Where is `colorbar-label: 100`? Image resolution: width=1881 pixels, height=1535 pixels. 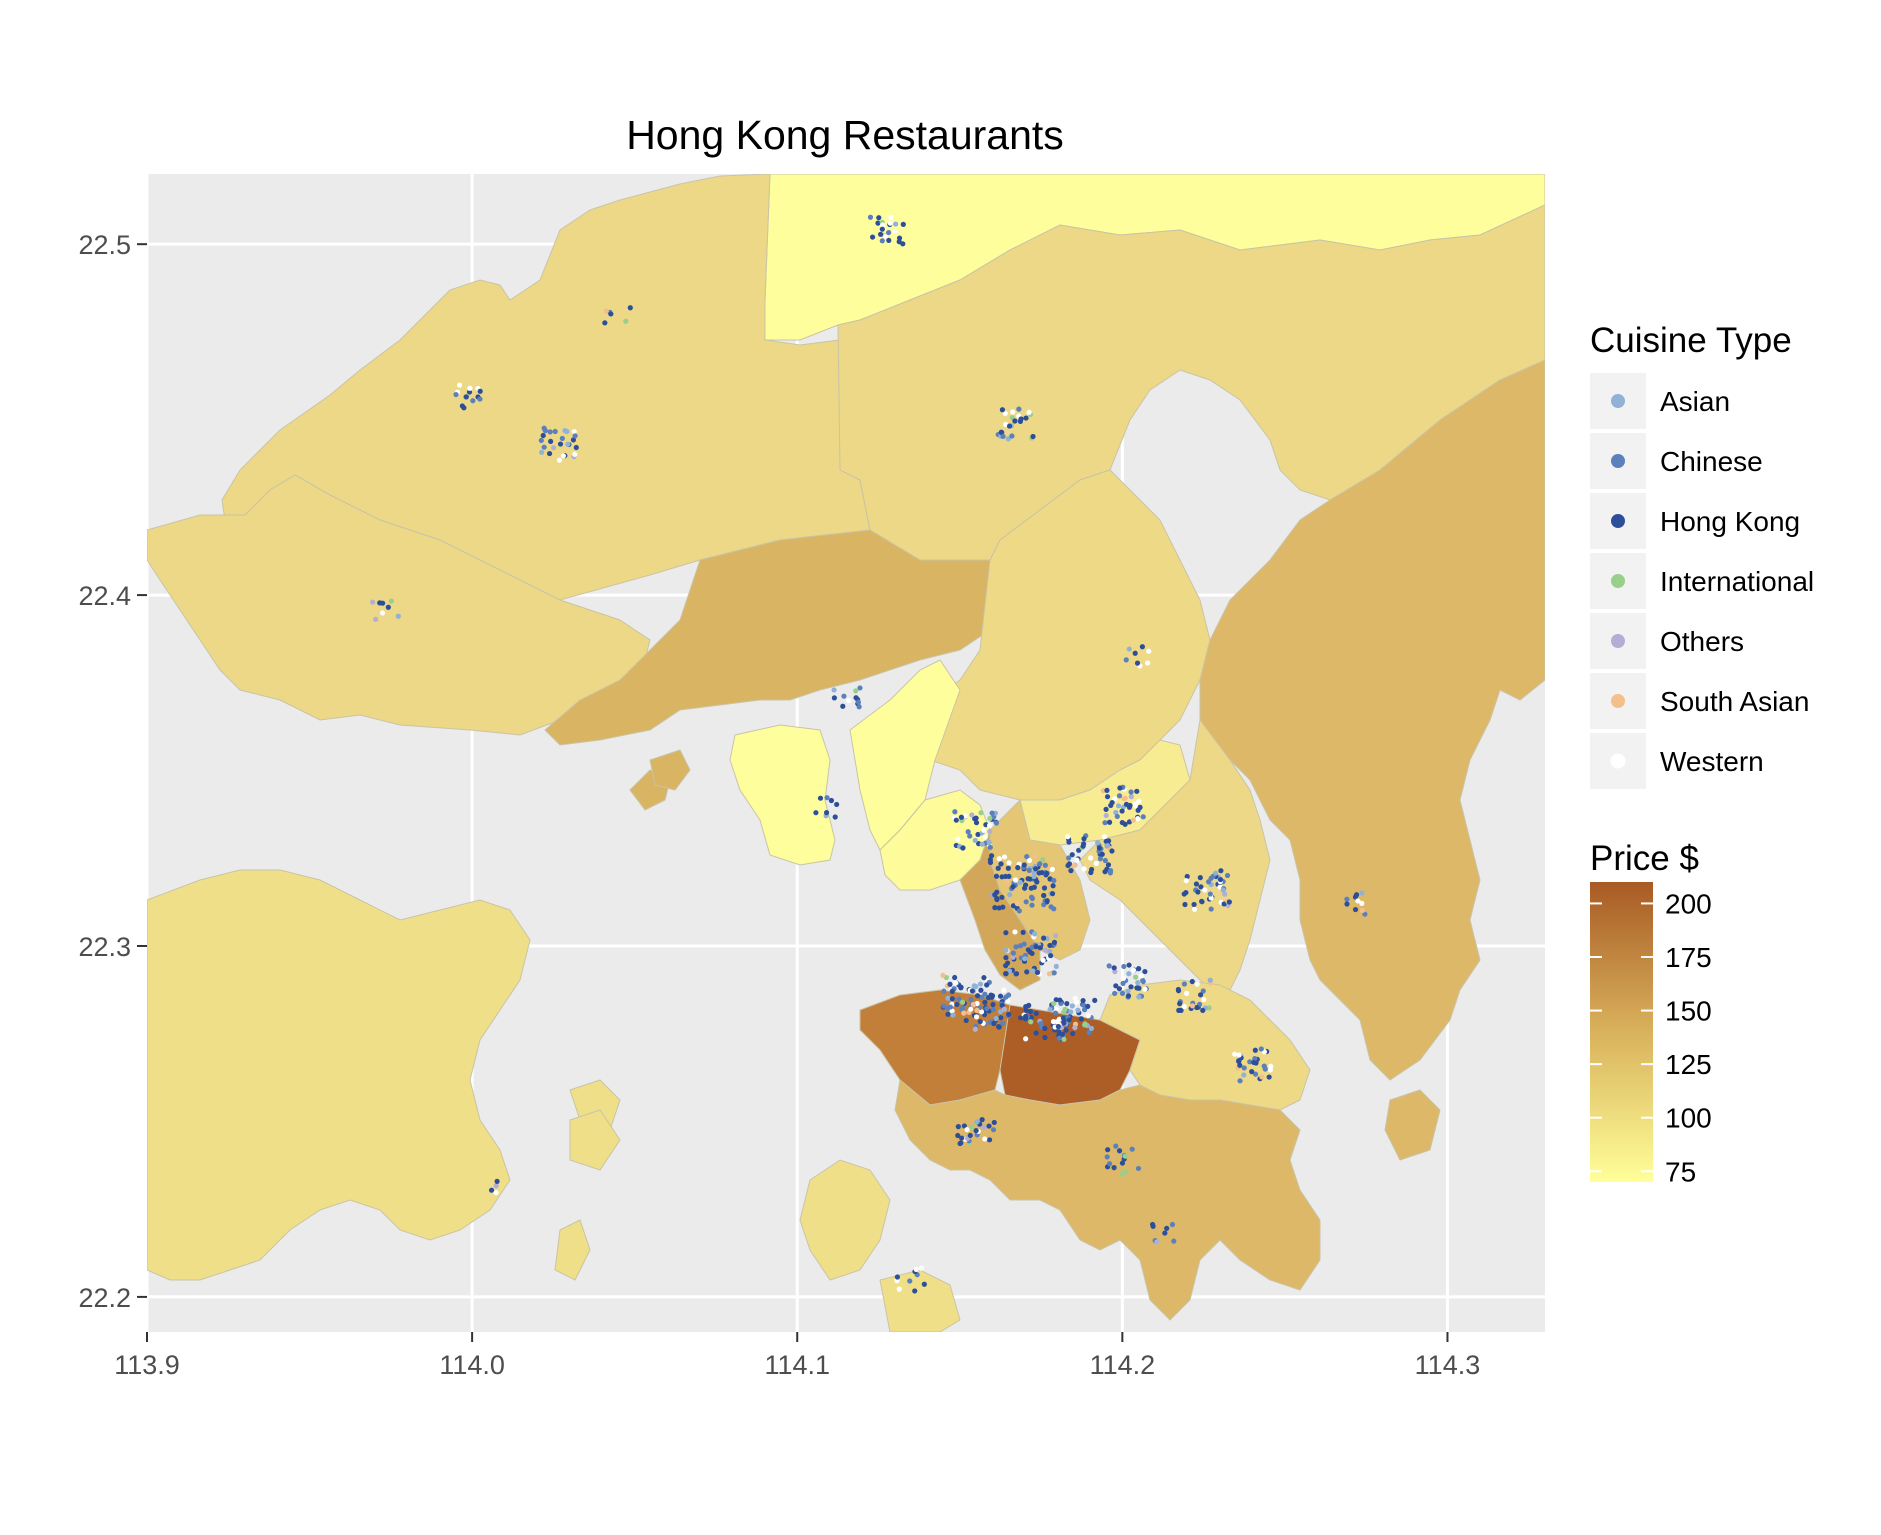
colorbar-label: 100 is located at coordinates (1688, 1118).